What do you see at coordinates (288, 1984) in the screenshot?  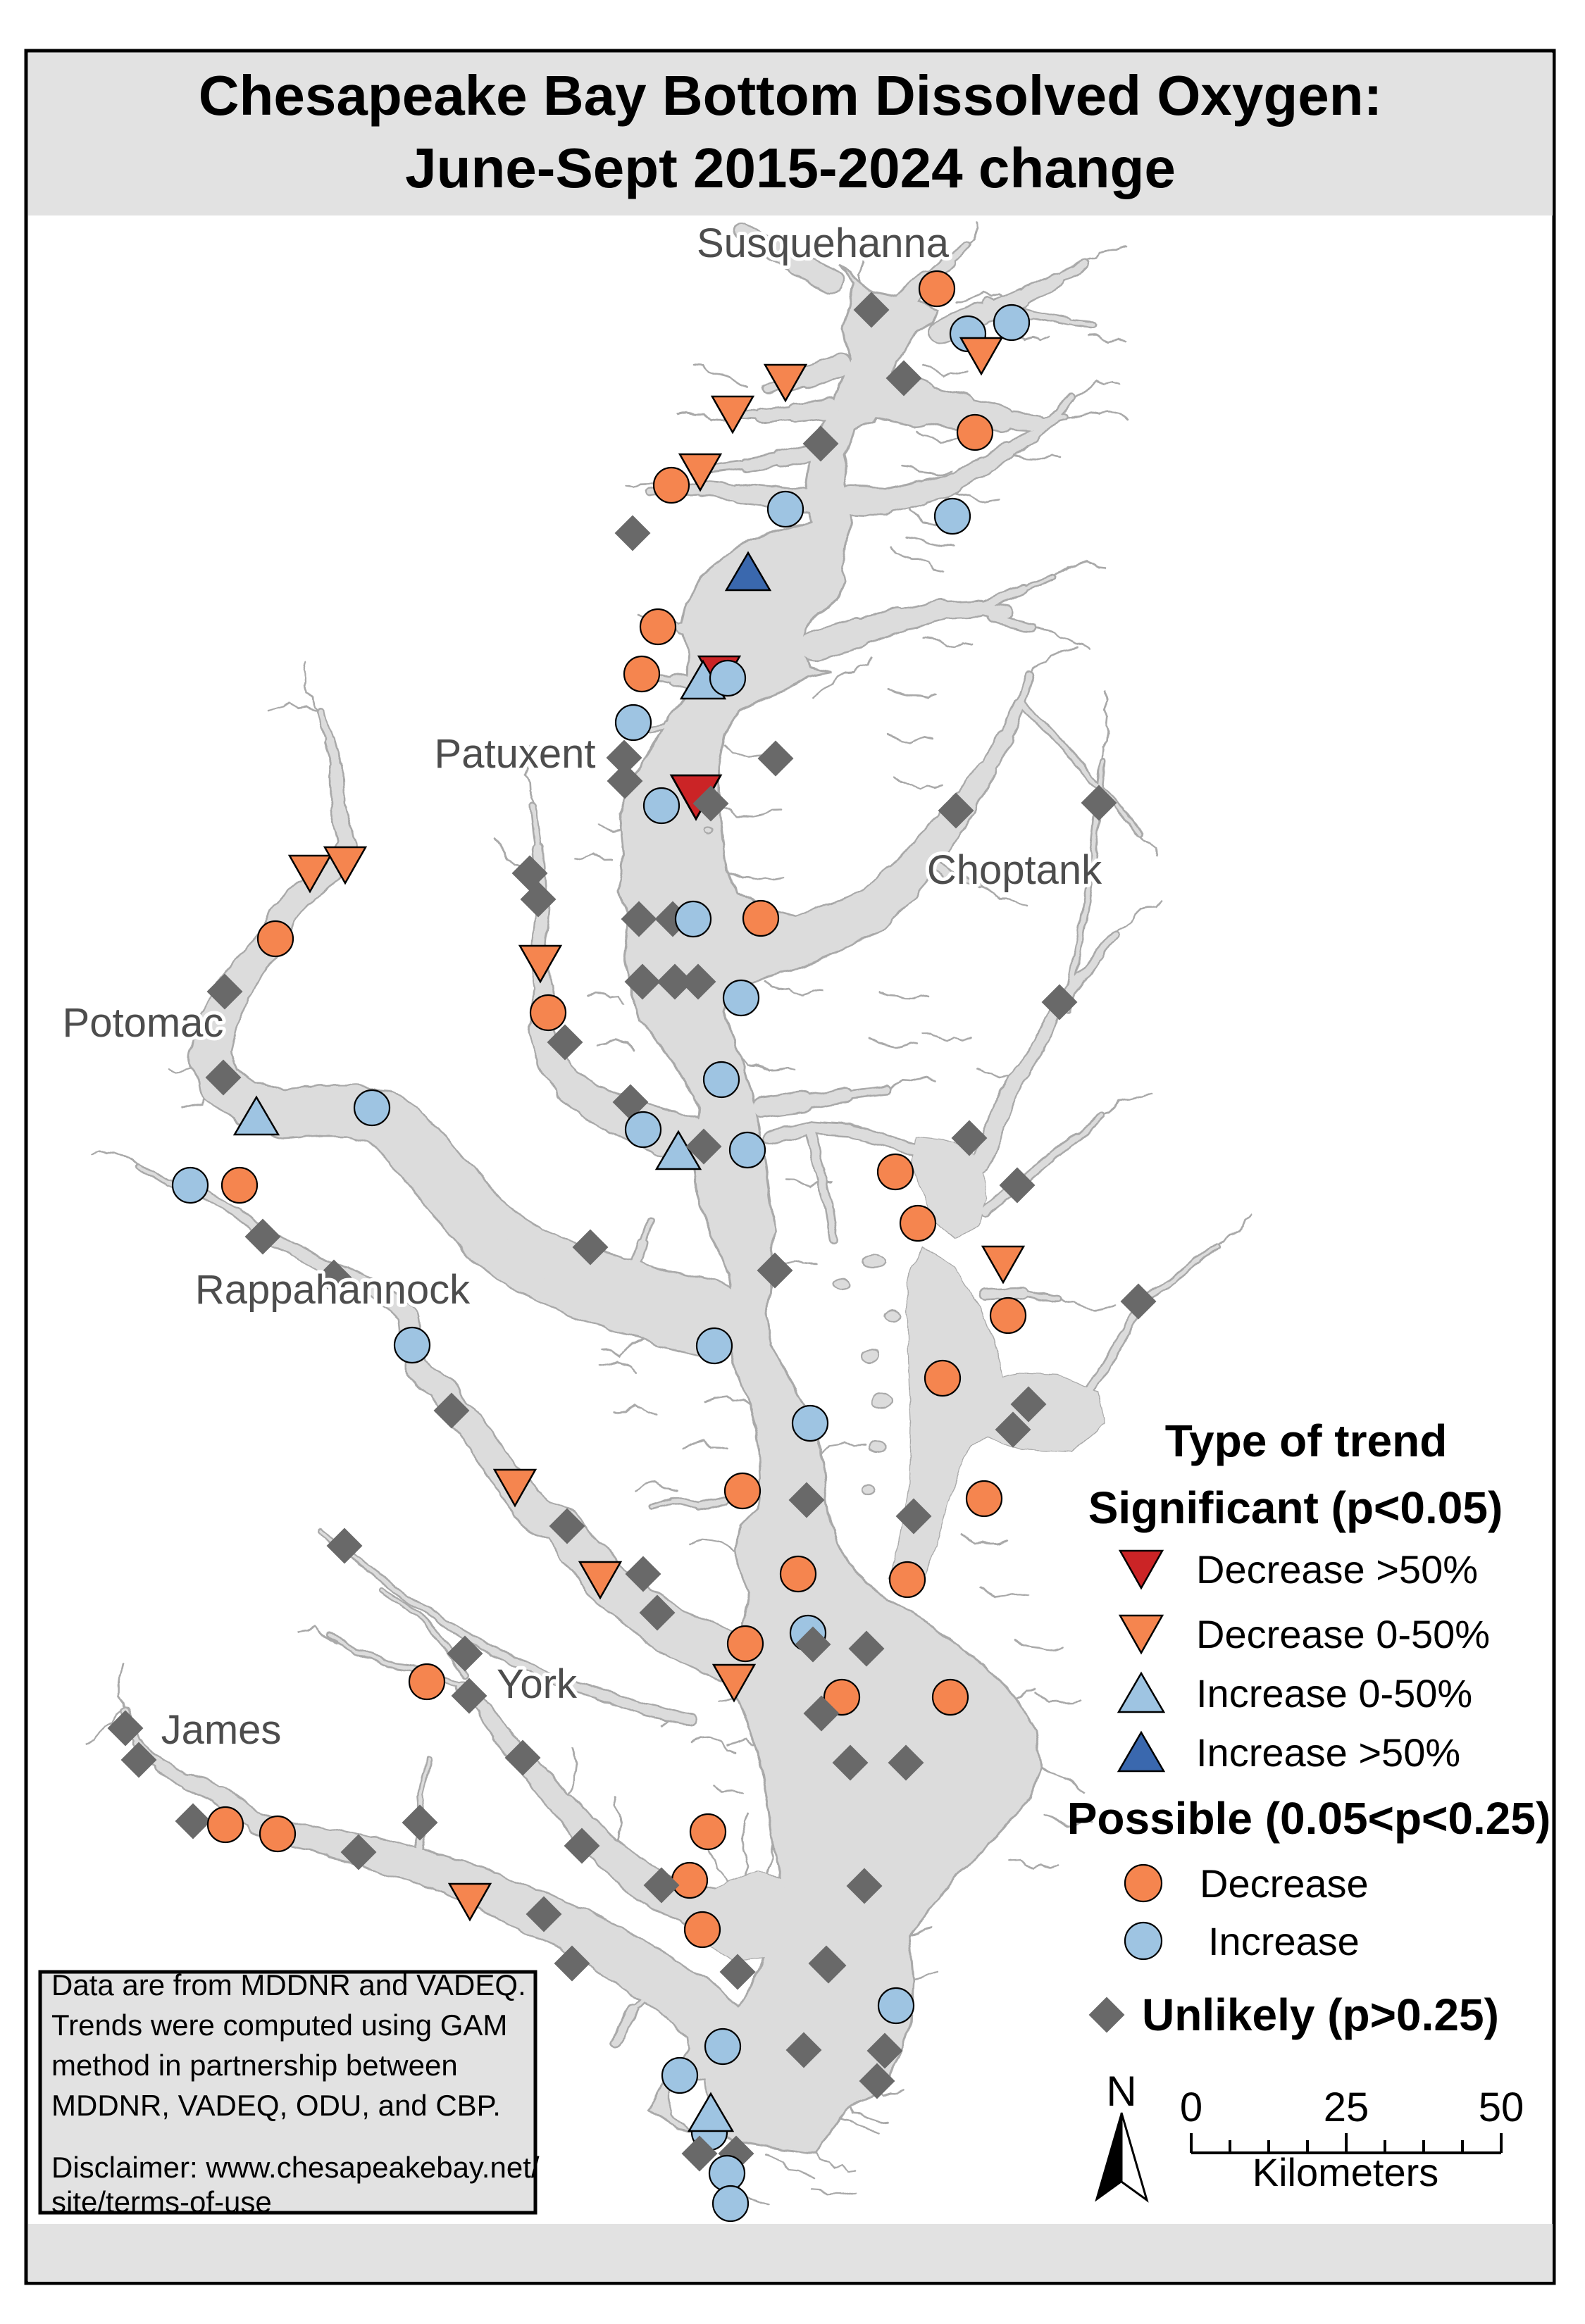 I see `svg-text: Data are from MDDNR and VADEQ.` at bounding box center [288, 1984].